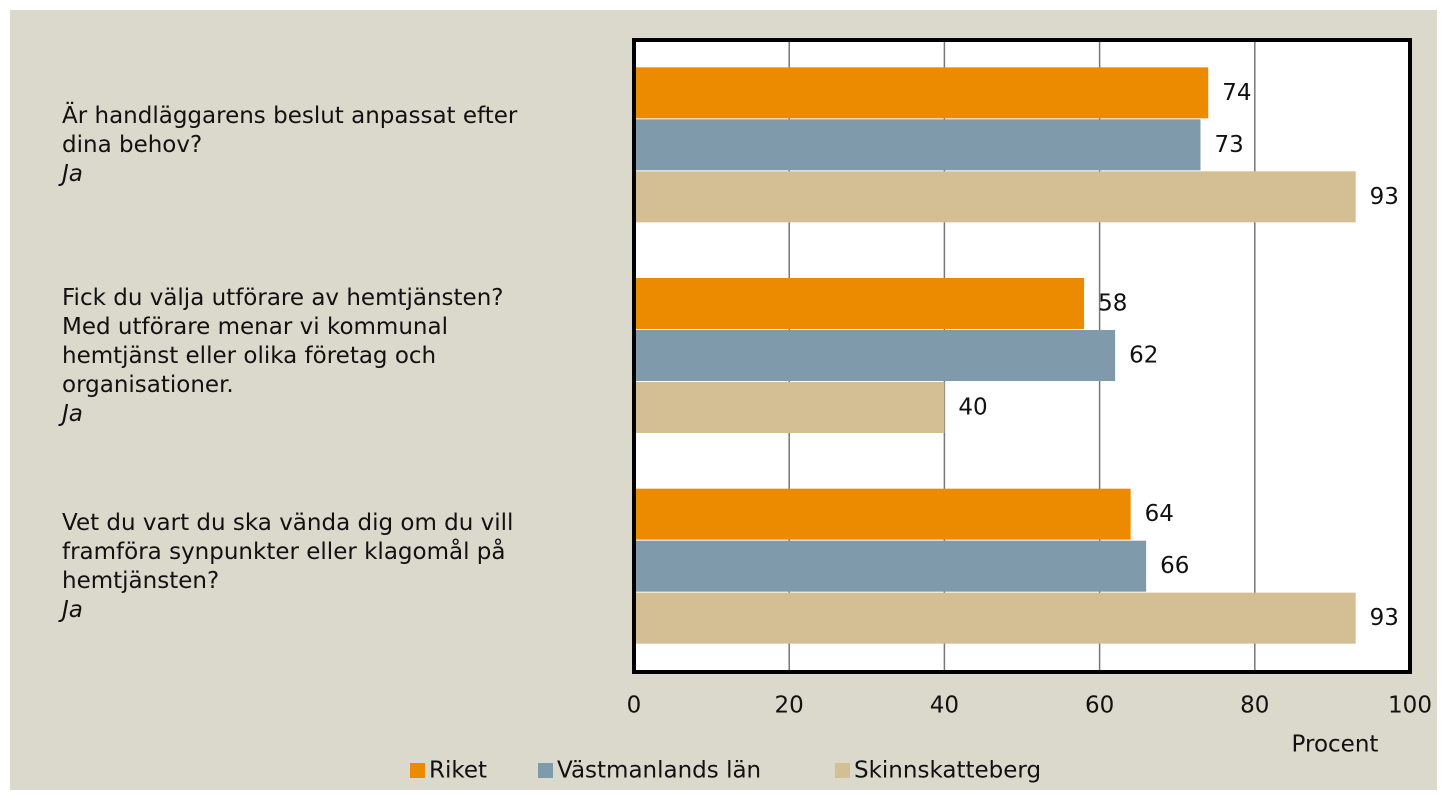  What do you see at coordinates (1099, 706) in the screenshot?
I see `x-tick-label: 60` at bounding box center [1099, 706].